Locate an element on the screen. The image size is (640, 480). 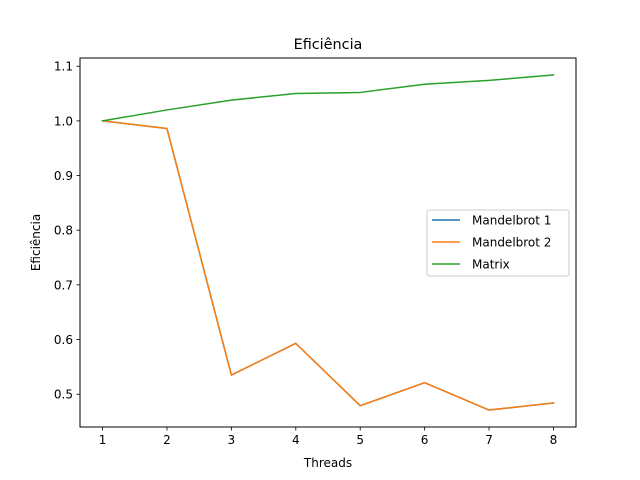
x-tick-label: 5 is located at coordinates (360, 440).